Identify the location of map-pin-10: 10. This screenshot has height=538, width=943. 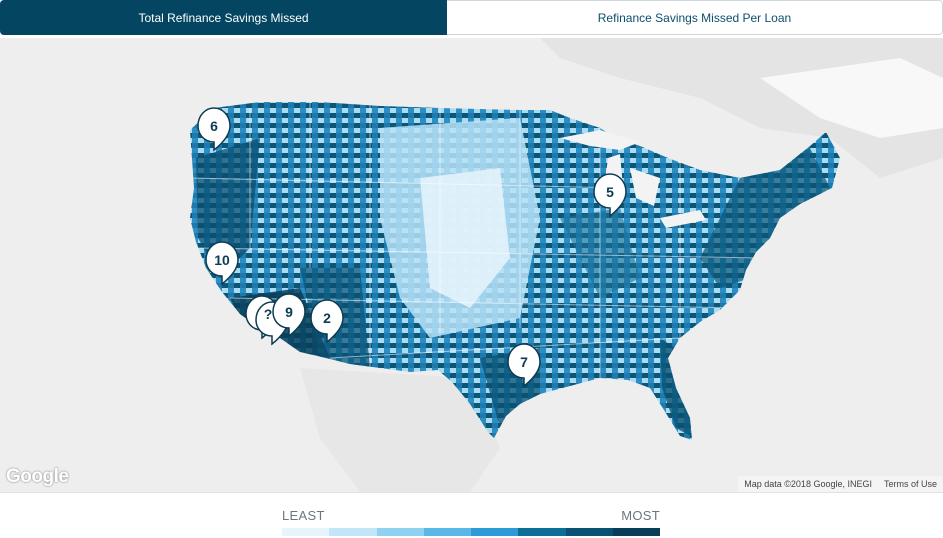
(222, 263).